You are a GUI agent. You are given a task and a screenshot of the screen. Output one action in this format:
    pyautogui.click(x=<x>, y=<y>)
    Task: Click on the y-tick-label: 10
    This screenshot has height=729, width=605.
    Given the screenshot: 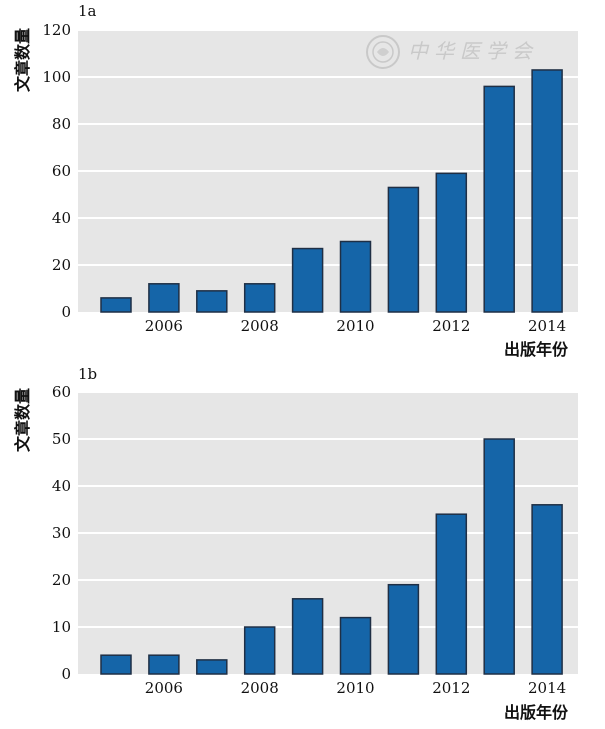 What is the action you would take?
    pyautogui.click(x=61, y=627)
    